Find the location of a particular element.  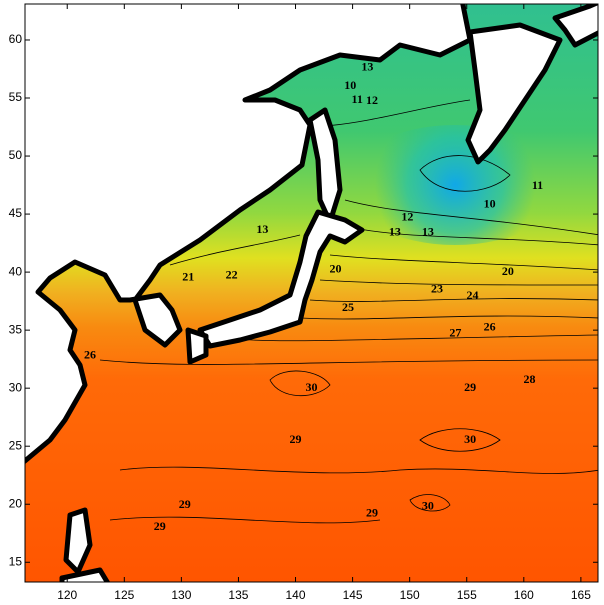

x-tick-label: 160 is located at coordinates (524, 595).